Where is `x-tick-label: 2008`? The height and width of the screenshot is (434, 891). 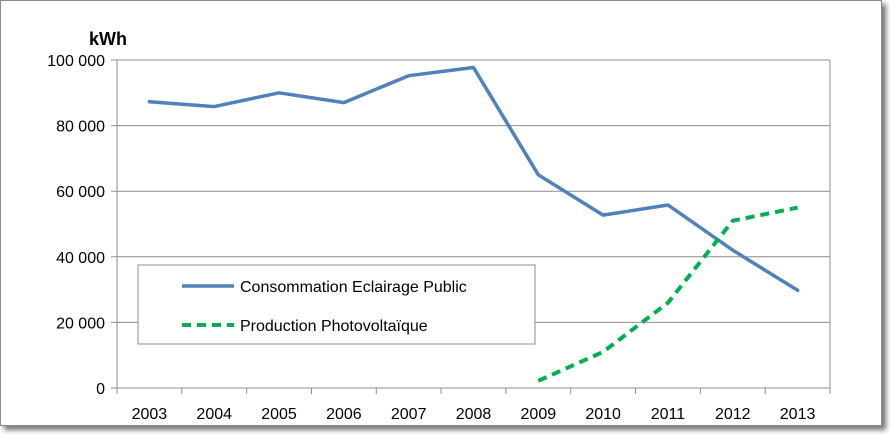 x-tick-label: 2008 is located at coordinates (474, 414).